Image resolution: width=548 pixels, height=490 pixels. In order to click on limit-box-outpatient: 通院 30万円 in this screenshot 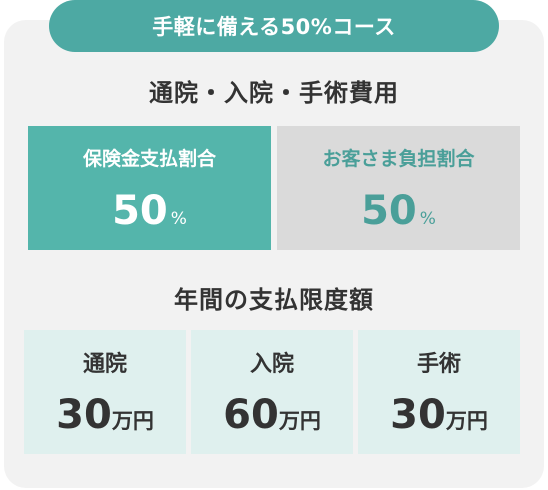, I will do `click(105, 392)`.